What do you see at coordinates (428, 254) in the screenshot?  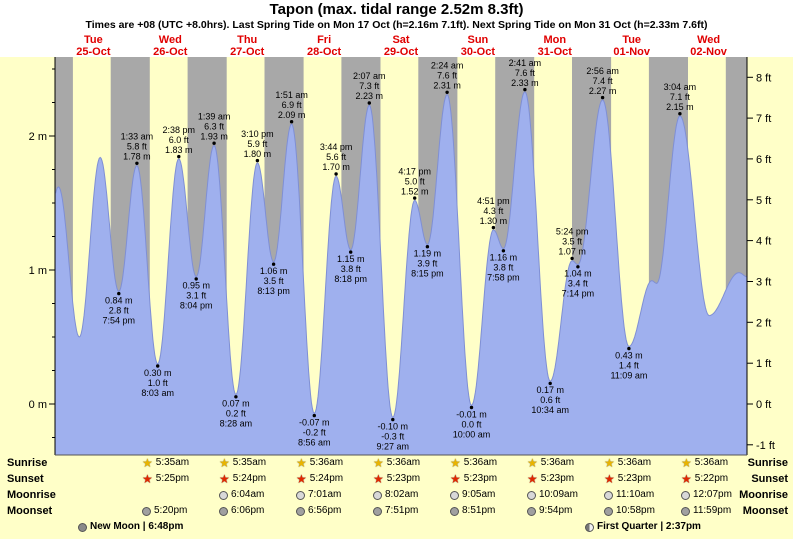 I see `tide-annotation-line: 1.19 m` at bounding box center [428, 254].